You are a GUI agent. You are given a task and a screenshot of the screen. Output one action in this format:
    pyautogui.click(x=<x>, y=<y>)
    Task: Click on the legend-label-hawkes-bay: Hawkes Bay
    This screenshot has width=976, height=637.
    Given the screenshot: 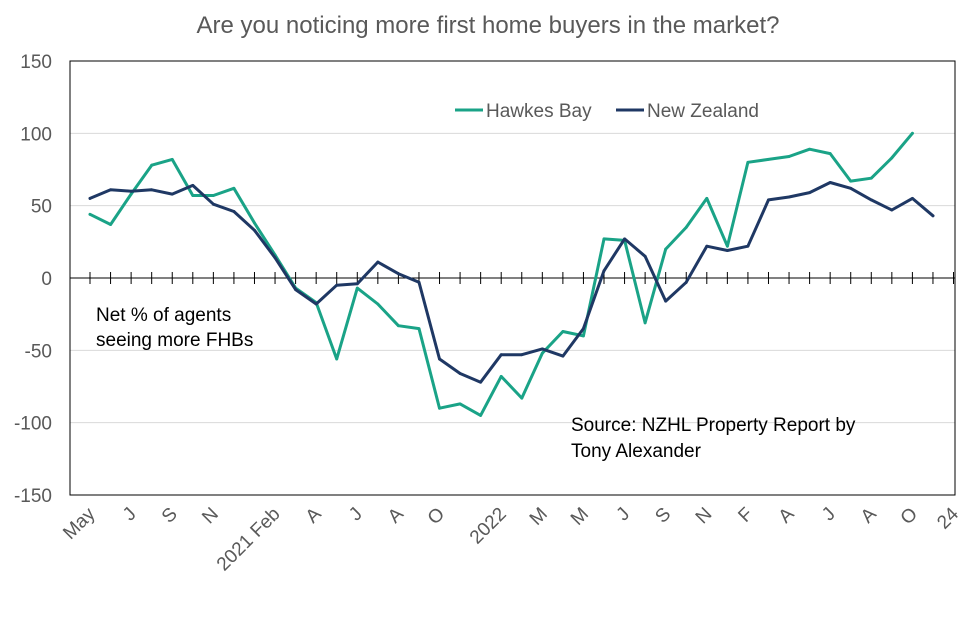 What is the action you would take?
    pyautogui.click(x=539, y=111)
    